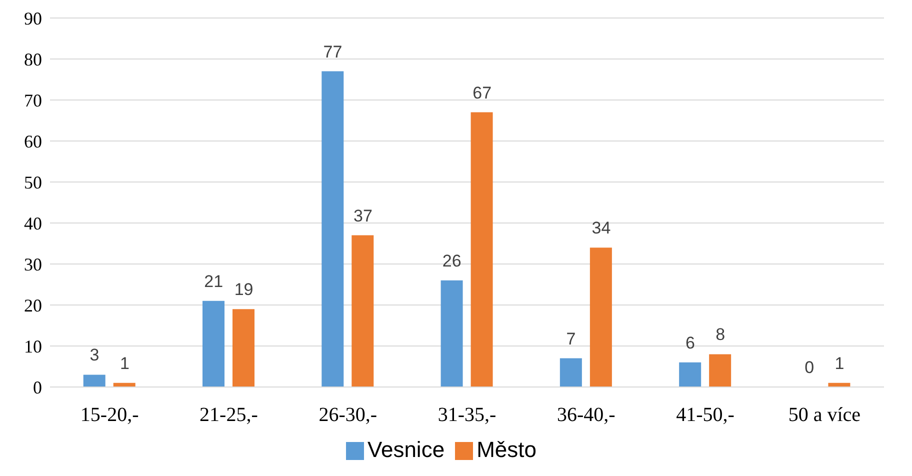 The image size is (912, 476). I want to click on data-label: 67, so click(482, 92).